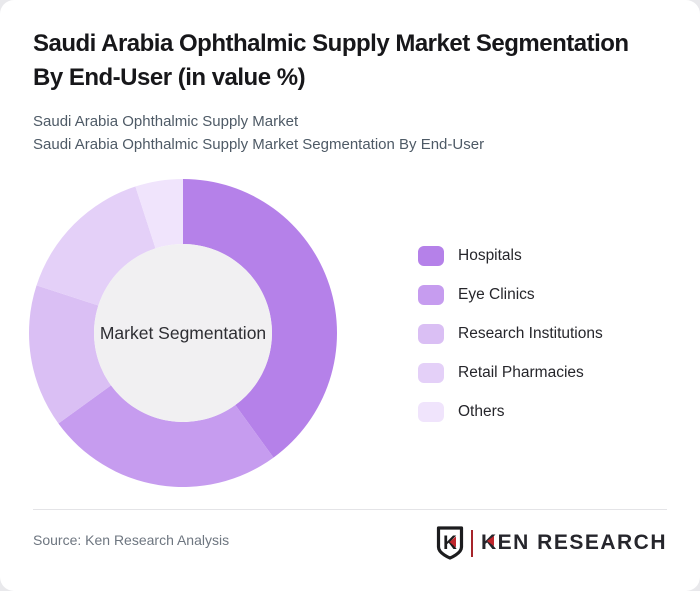 The image size is (700, 591). What do you see at coordinates (159, 214) in the screenshot?
I see `donut-slice-others` at bounding box center [159, 214].